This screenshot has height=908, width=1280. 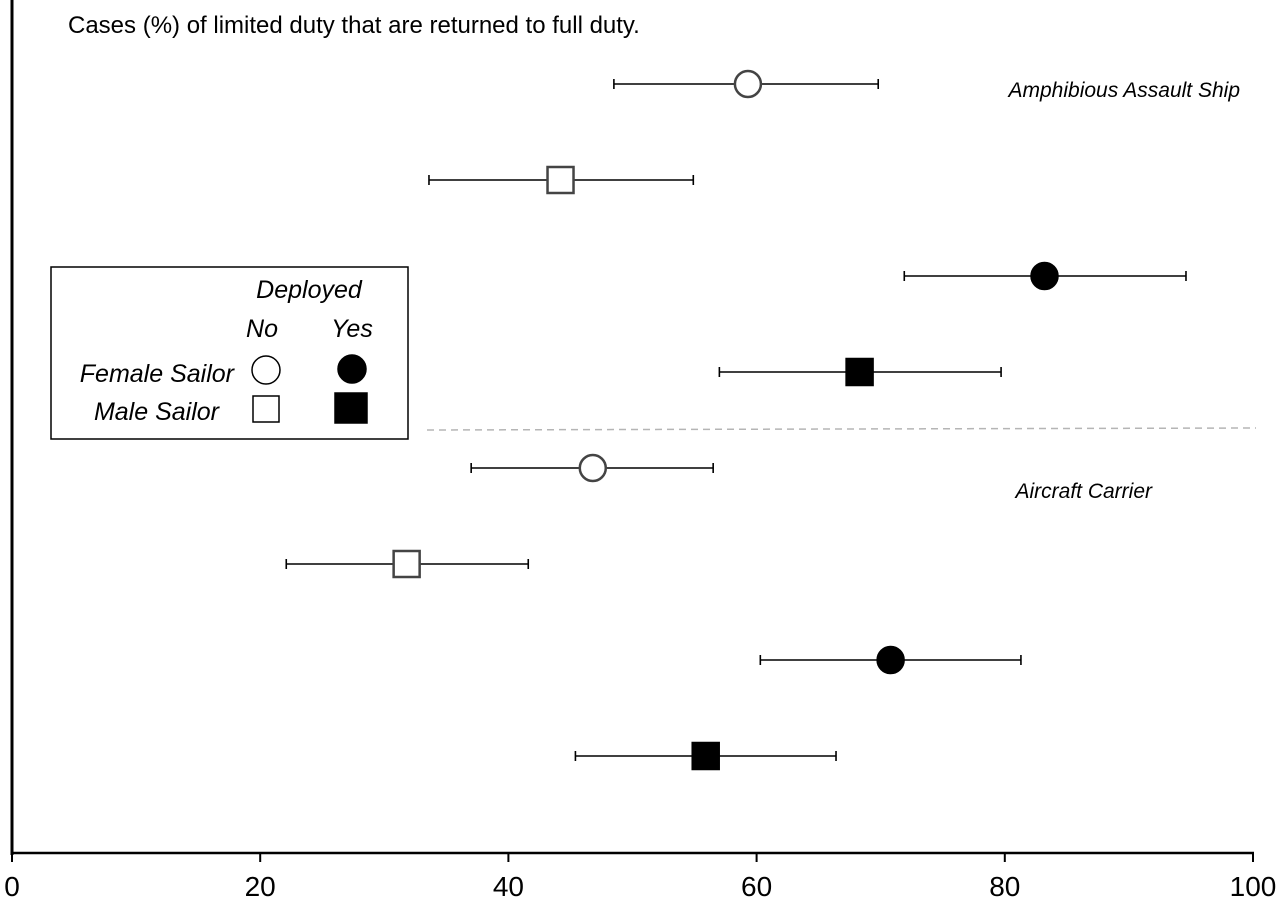 I want to click on legend-male-deployed-marker, so click(x=351, y=408).